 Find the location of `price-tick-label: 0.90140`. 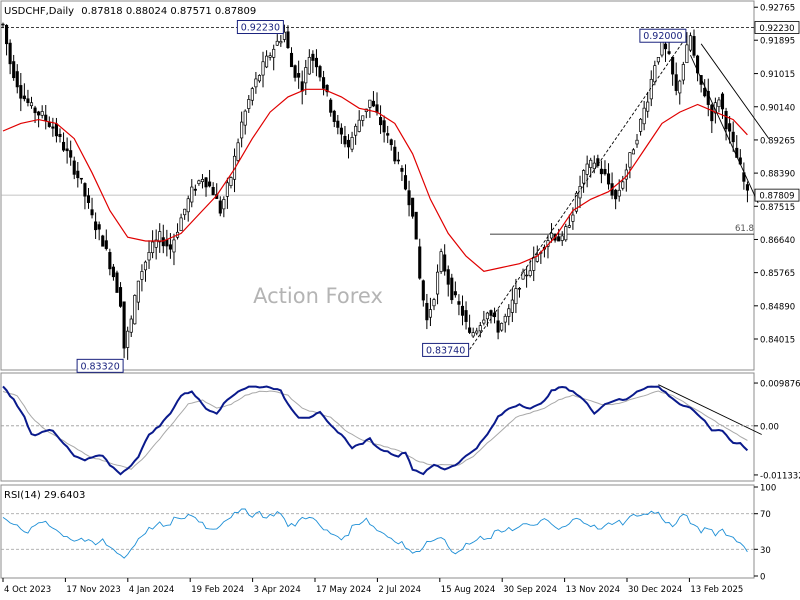

price-tick-label: 0.90140 is located at coordinates (777, 108).